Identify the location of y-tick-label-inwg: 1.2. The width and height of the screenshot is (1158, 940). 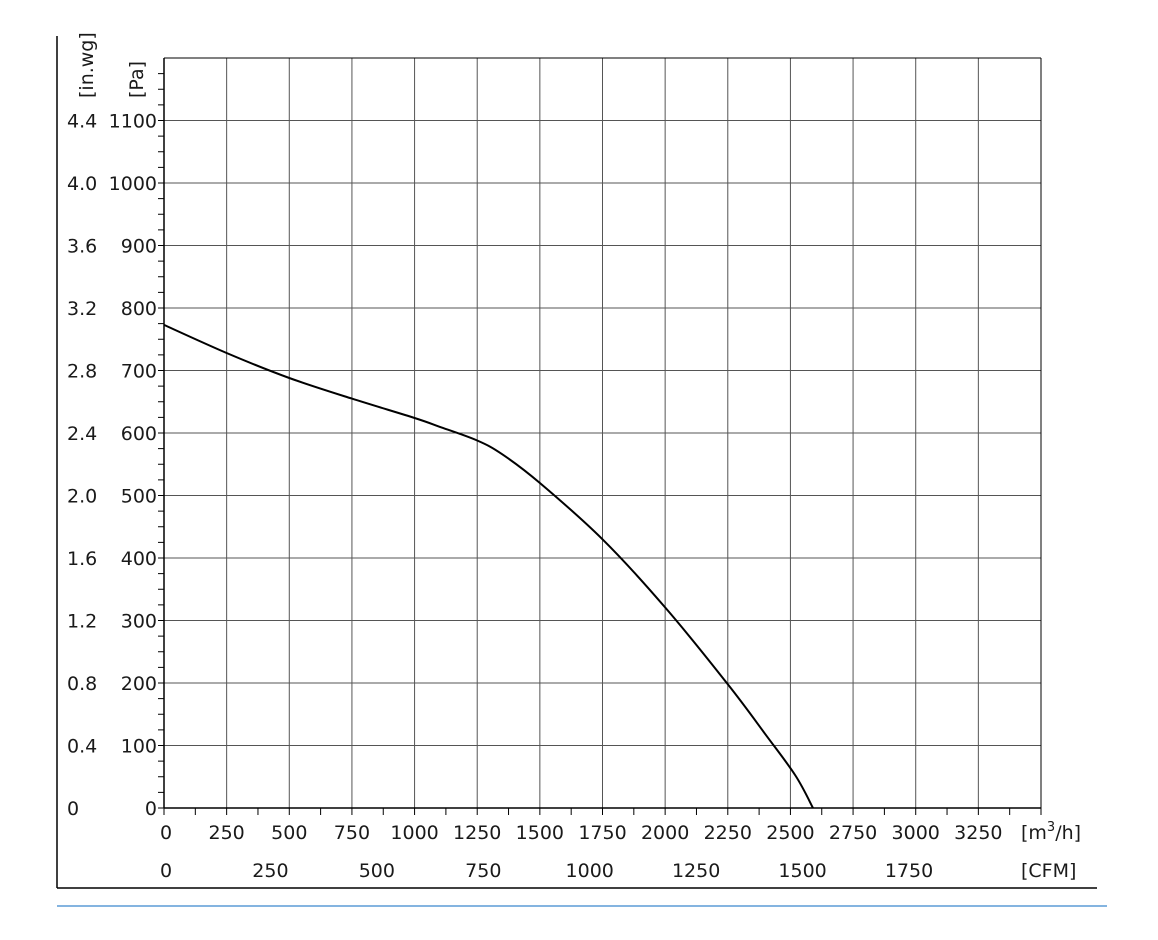
(82, 622).